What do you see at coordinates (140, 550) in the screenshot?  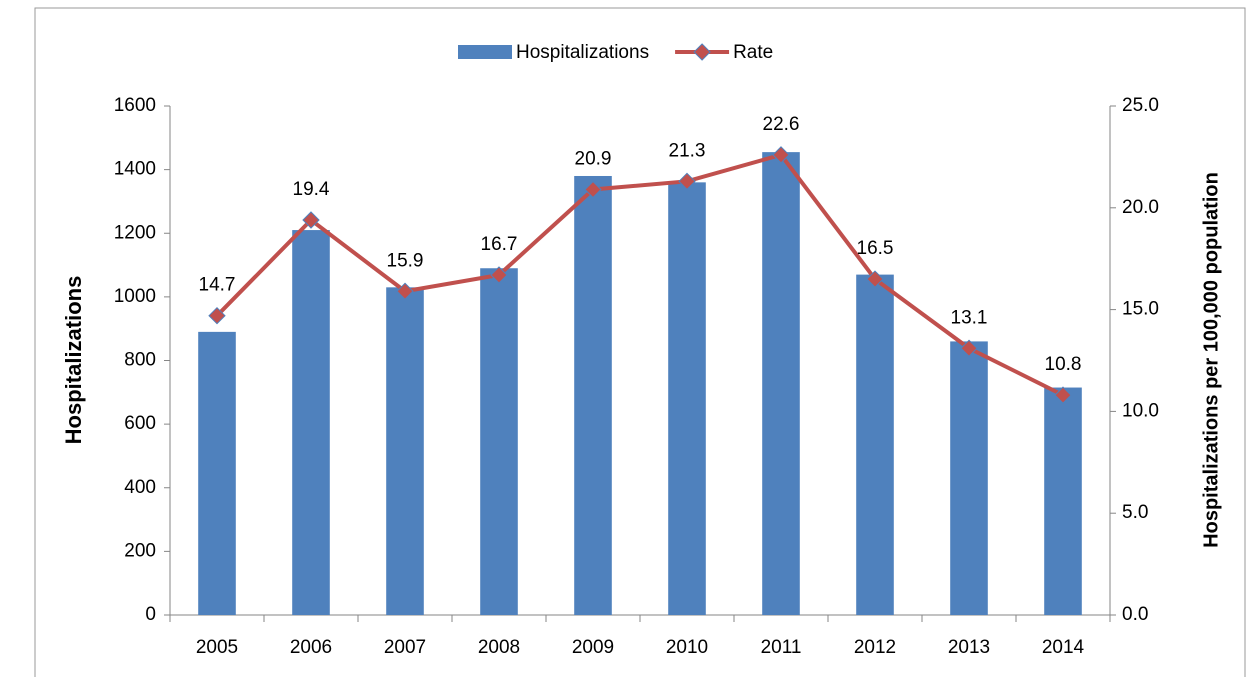 I see `y-tick-label: 200` at bounding box center [140, 550].